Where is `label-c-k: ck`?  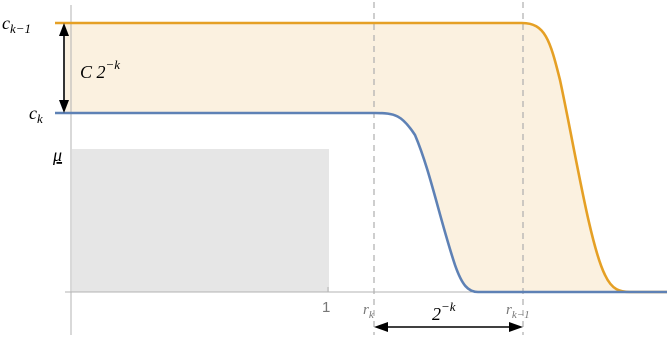
label-c-k: ck is located at coordinates (36, 114).